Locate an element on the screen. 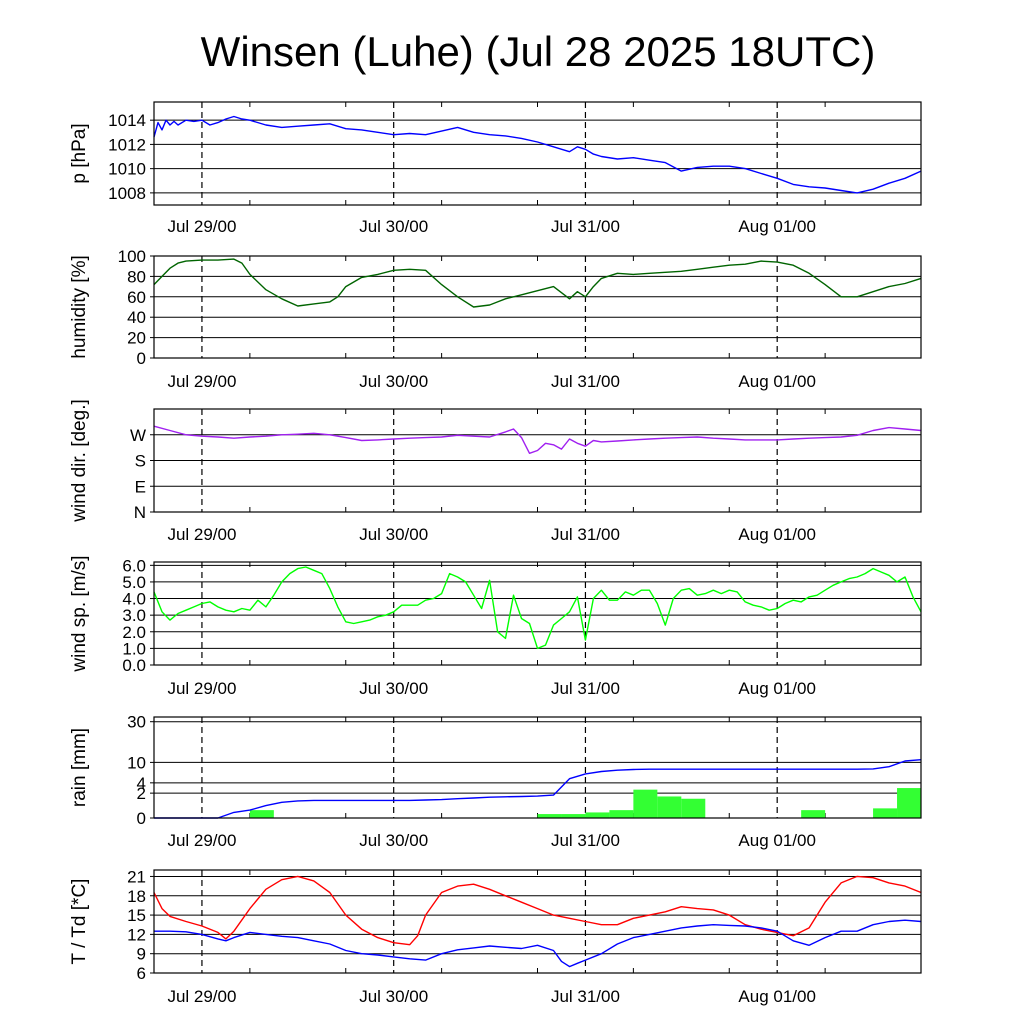 This screenshot has width=1024, height=1024. y-tick-label: 100 is located at coordinates (132, 256).